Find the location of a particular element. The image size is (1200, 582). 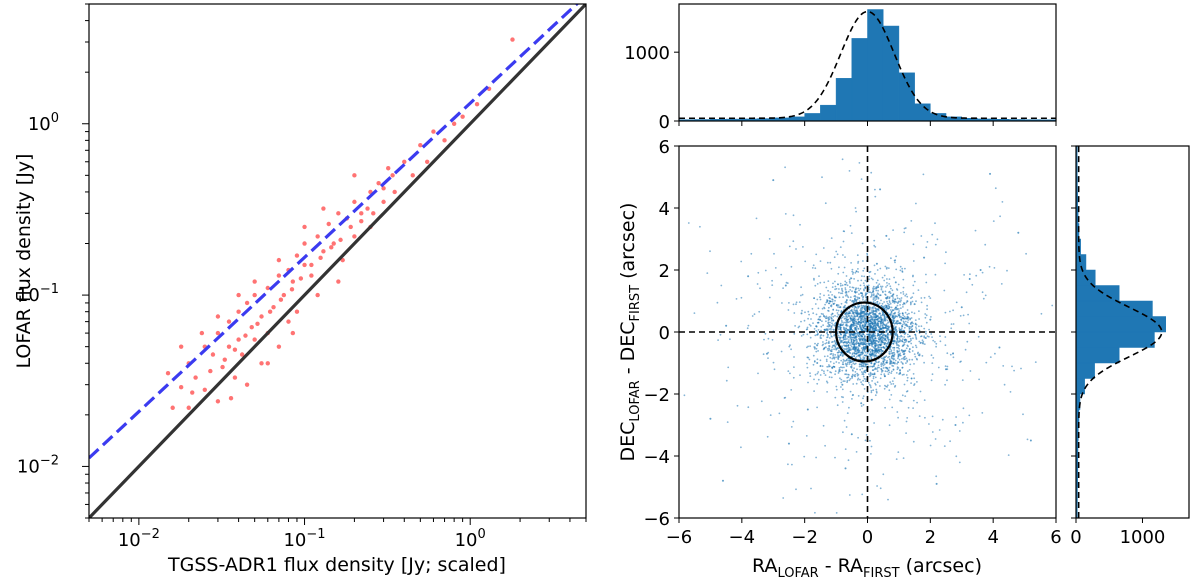

offsets-y-tick-label: −6 is located at coordinates (656, 519).